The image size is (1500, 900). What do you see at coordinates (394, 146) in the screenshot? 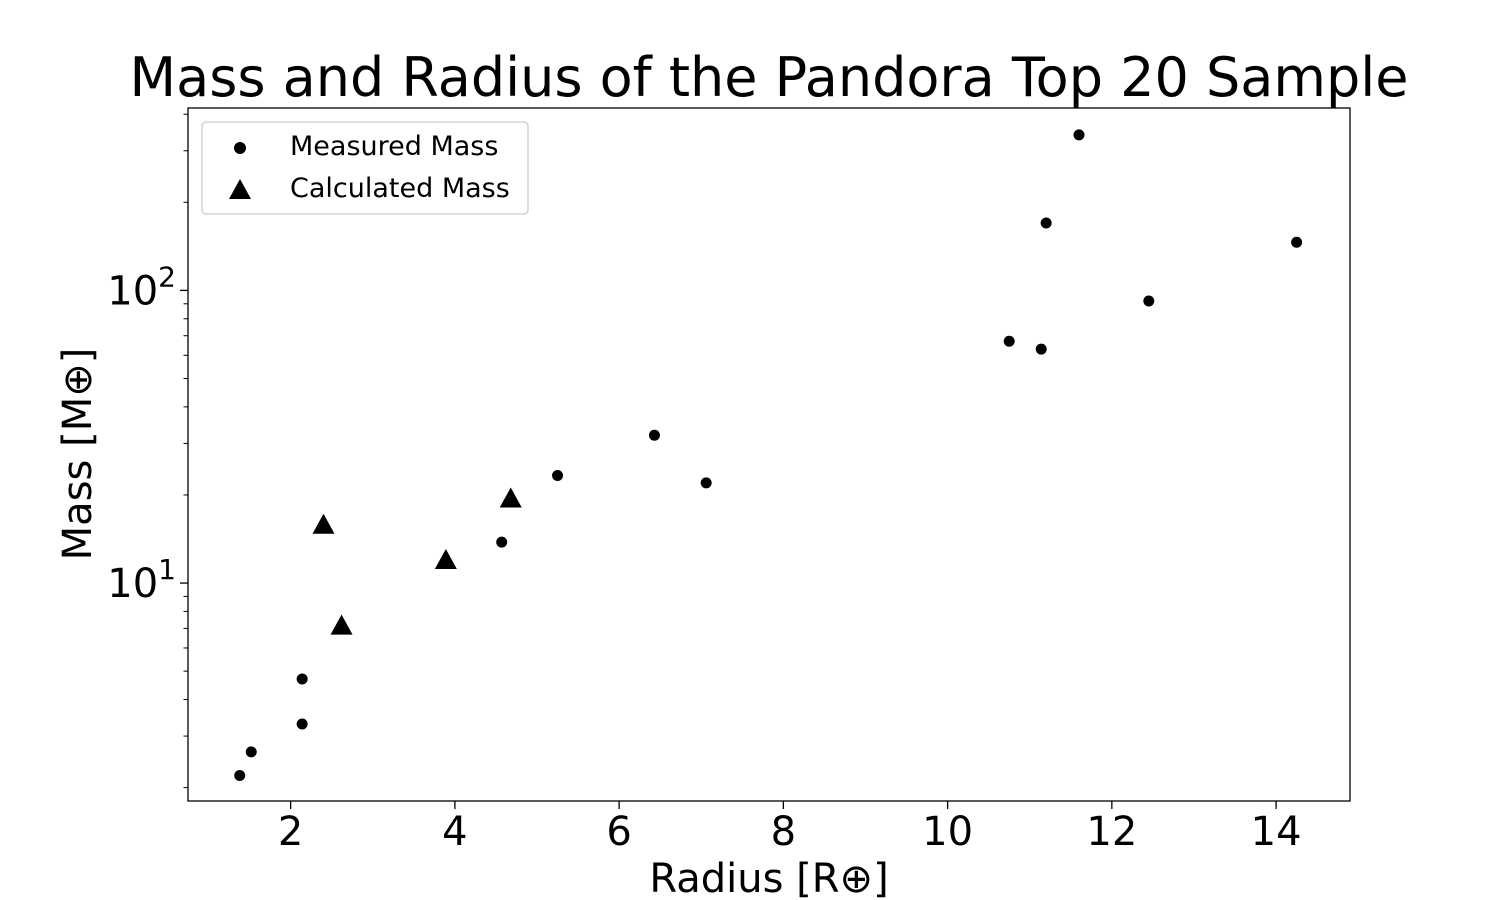
I see `legend-label-measured: Measured Mass` at bounding box center [394, 146].